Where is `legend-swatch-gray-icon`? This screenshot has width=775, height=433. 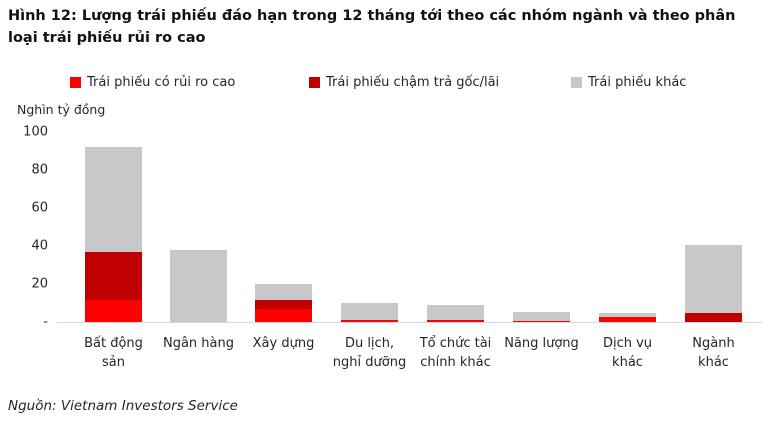 legend-swatch-gray-icon is located at coordinates (576, 82).